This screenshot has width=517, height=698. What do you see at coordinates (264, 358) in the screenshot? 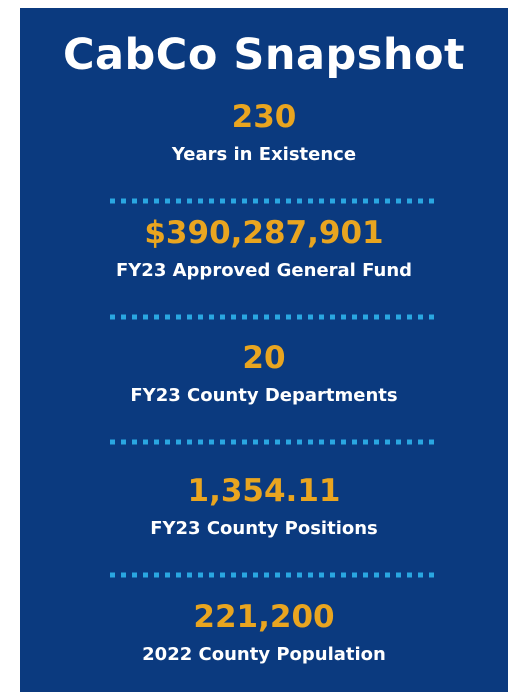
I see `stat-value: 20` at bounding box center [264, 358].